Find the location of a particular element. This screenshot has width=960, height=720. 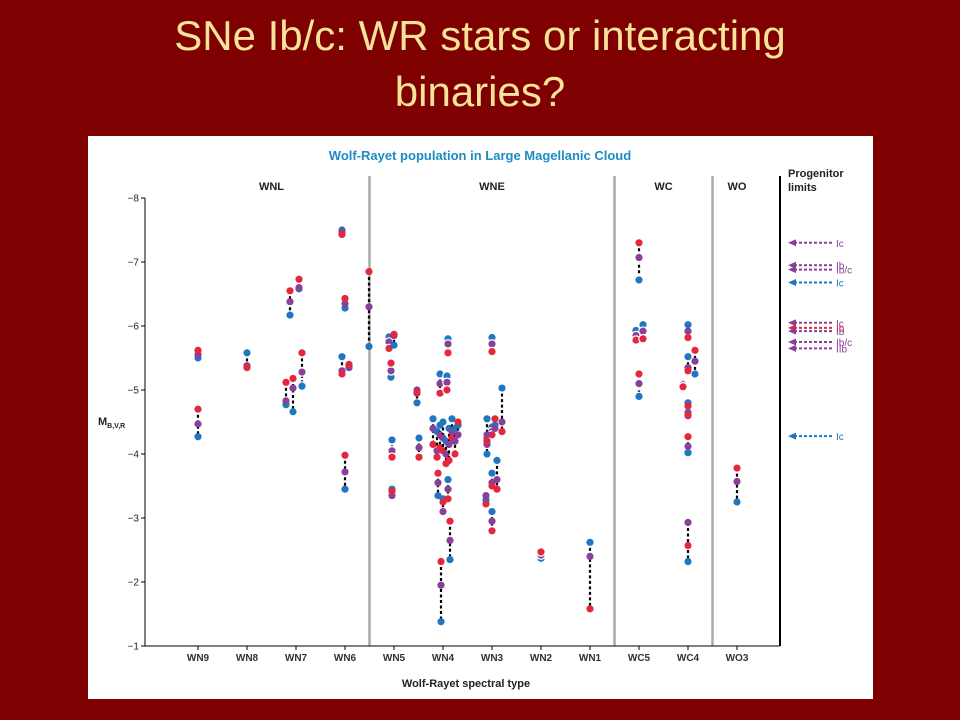

slide-title-line-1: SNe Ib/c: WR stars or interacting is located at coordinates (480, 35).